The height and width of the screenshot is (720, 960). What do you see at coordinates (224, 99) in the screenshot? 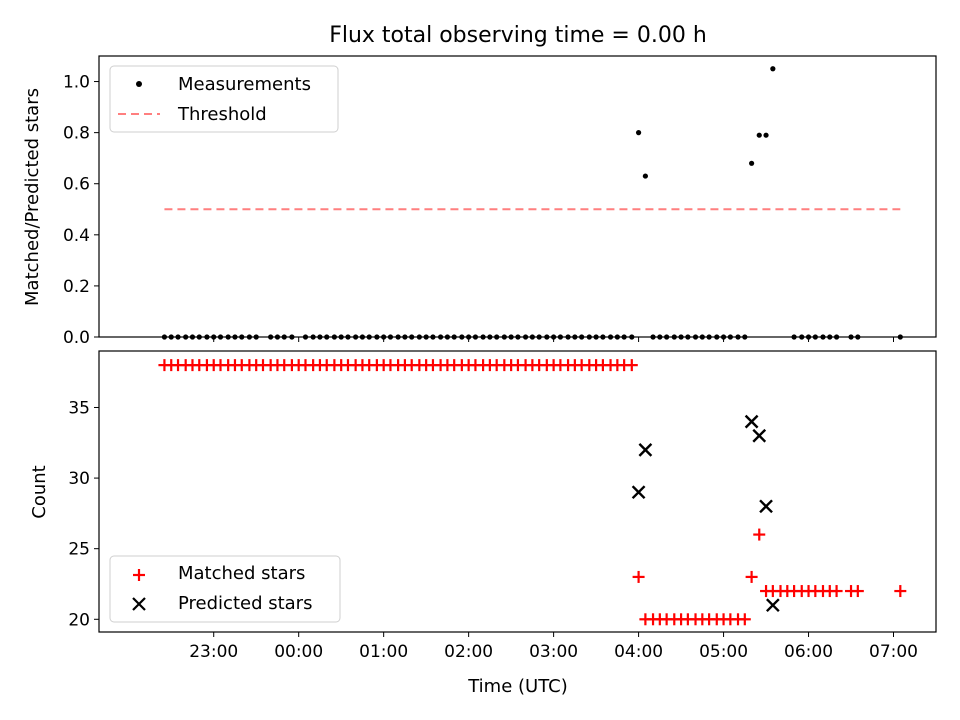
I see `top-legend: Measurements Threshold` at bounding box center [224, 99].